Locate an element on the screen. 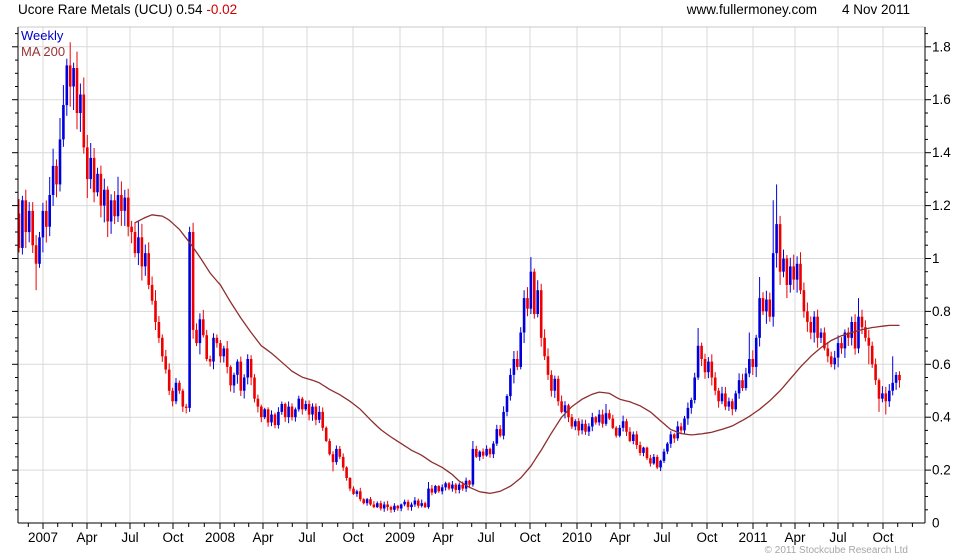  price-change: -0.02 is located at coordinates (222, 9).